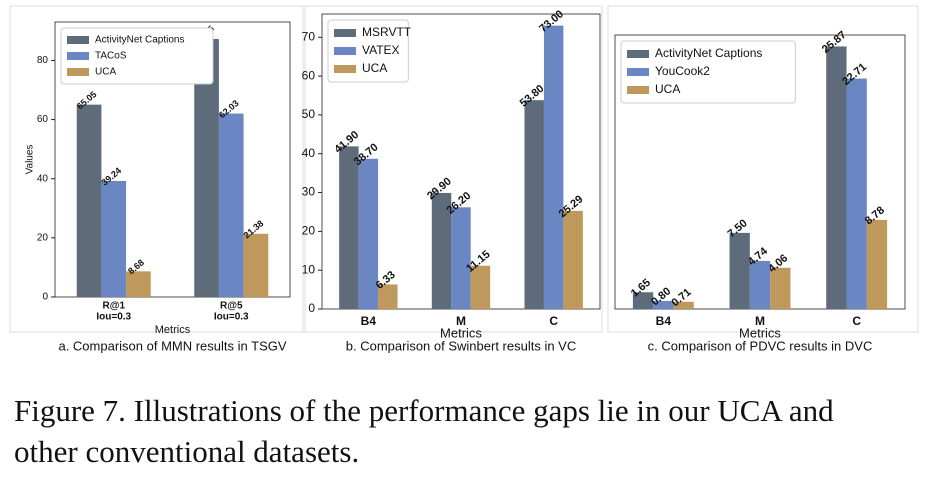 The image size is (931, 491). What do you see at coordinates (231, 306) in the screenshot?
I see `x-tick-label: R@5` at bounding box center [231, 306].